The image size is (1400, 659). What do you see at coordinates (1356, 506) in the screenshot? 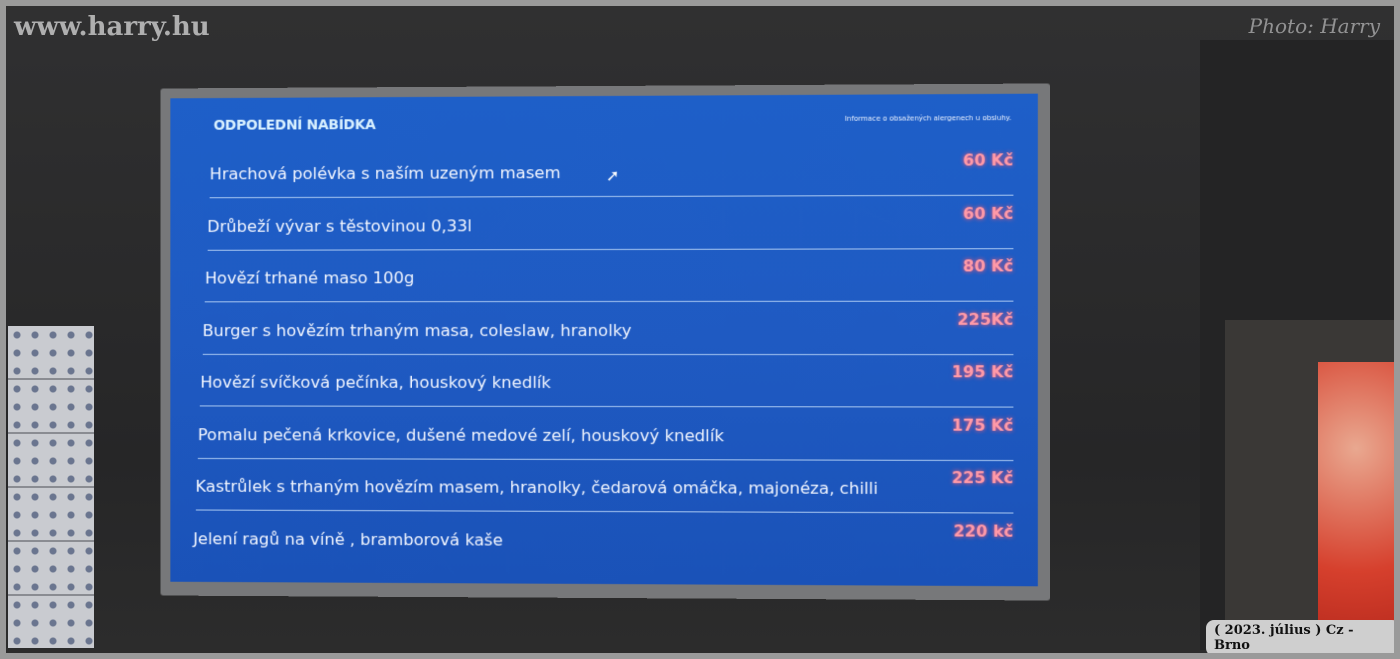
I see `poster` at bounding box center [1356, 506].